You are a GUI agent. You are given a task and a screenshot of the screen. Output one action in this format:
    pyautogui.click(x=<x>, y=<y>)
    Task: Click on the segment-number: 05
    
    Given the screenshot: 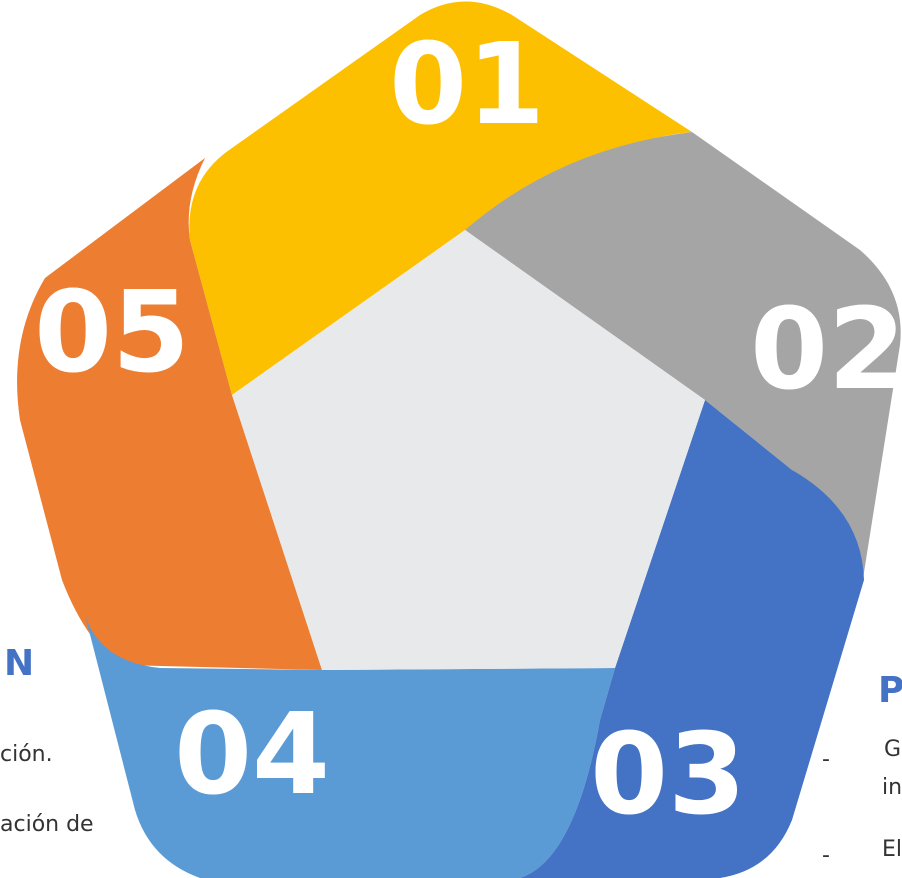 What is the action you would take?
    pyautogui.click(x=112, y=333)
    